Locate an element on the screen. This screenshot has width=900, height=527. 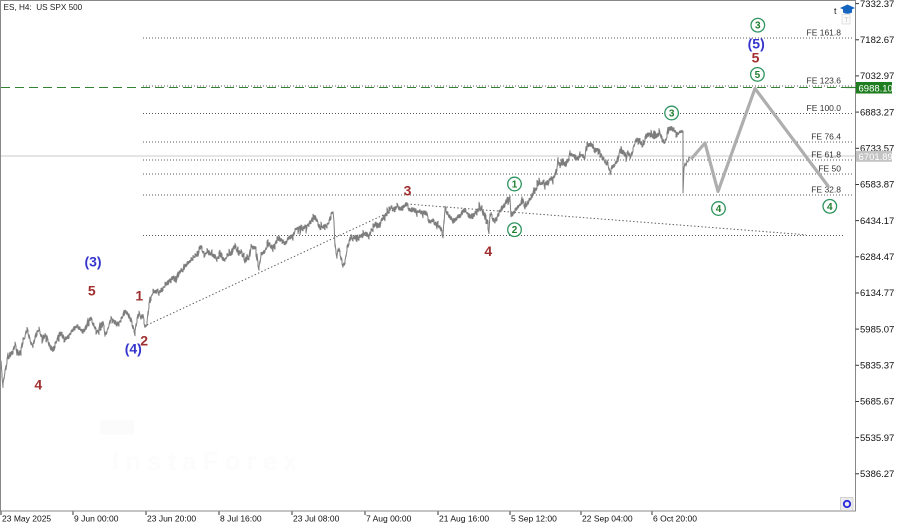
svg-text: FE 161.8 is located at coordinates (824, 33).